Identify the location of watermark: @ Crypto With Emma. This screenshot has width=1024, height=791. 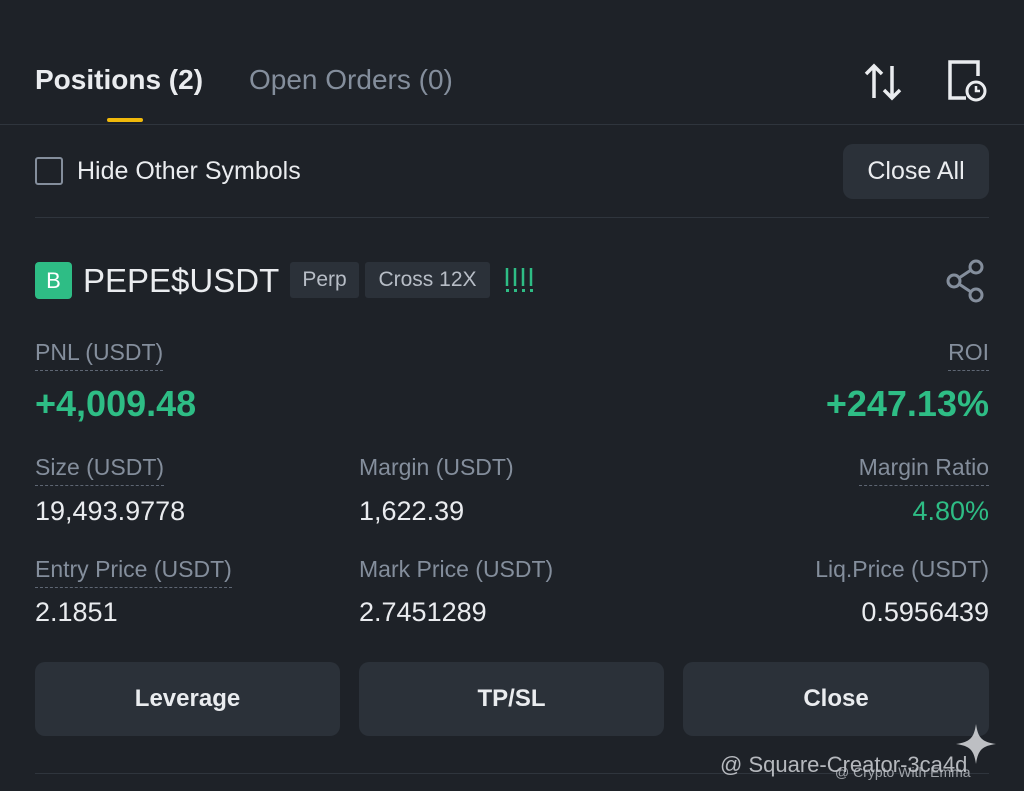
(903, 772).